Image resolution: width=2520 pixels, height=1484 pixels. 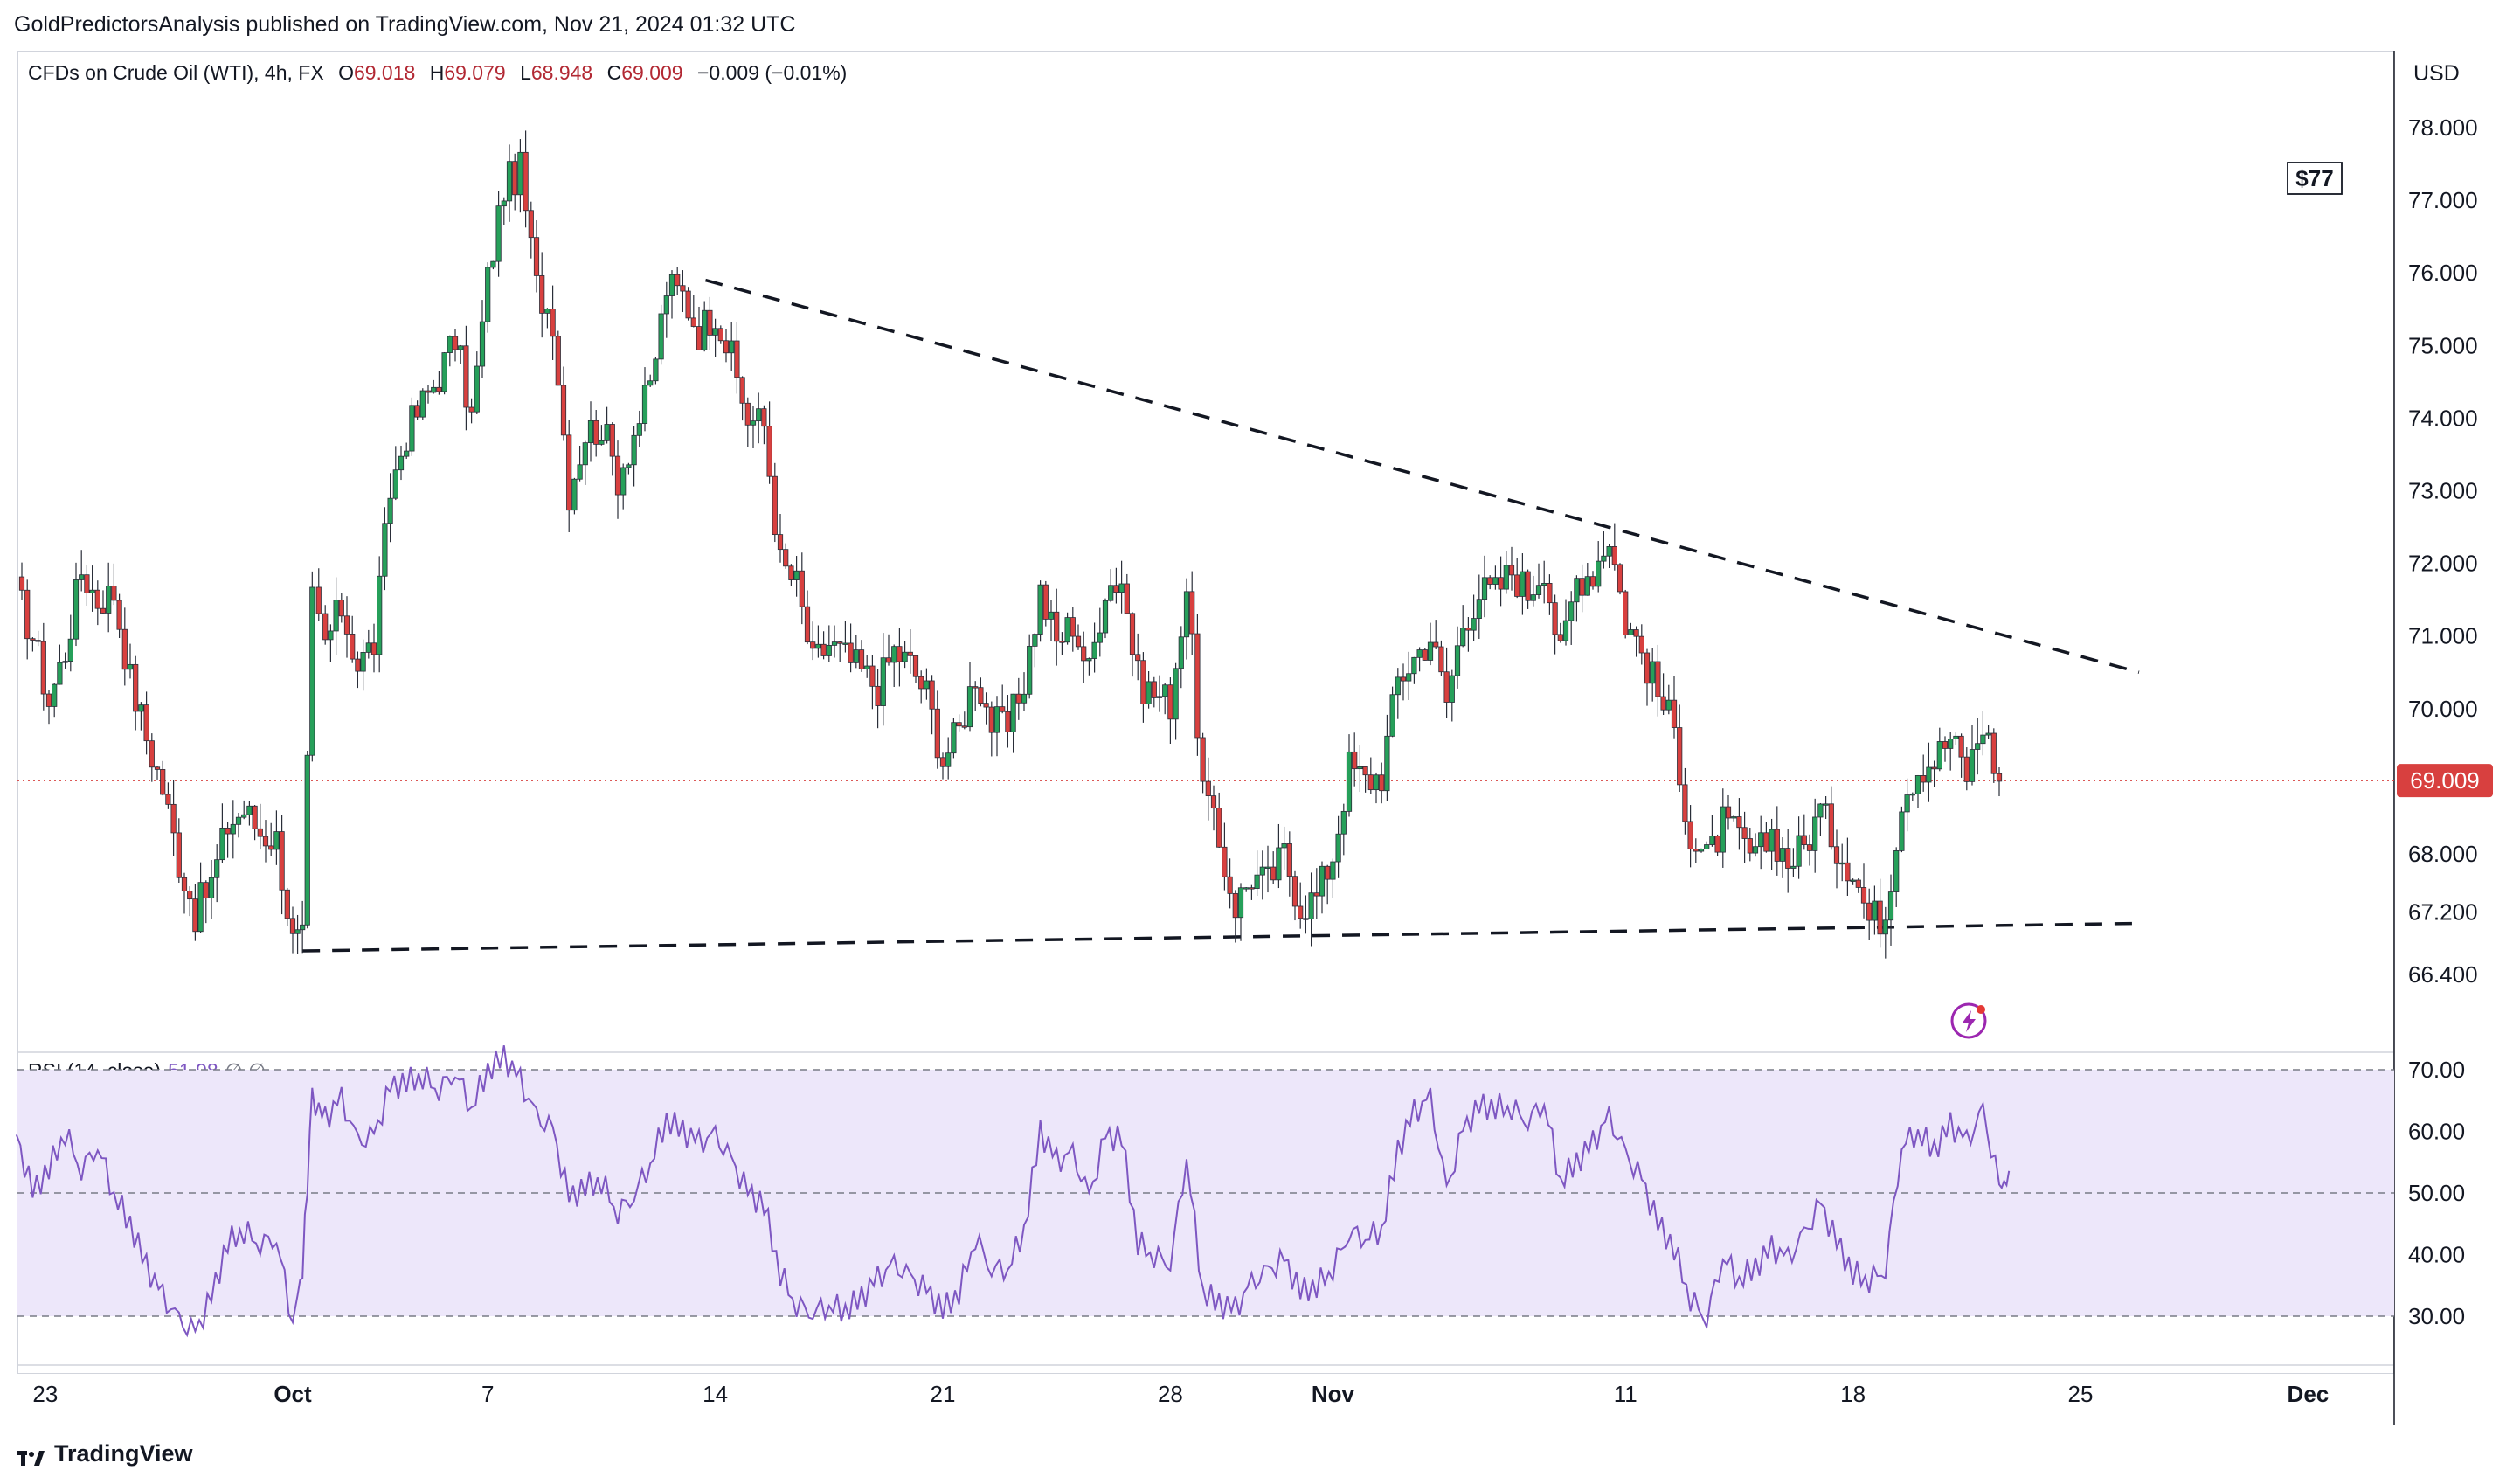 What do you see at coordinates (614, 72) in the screenshot?
I see `legend-close-label: C` at bounding box center [614, 72].